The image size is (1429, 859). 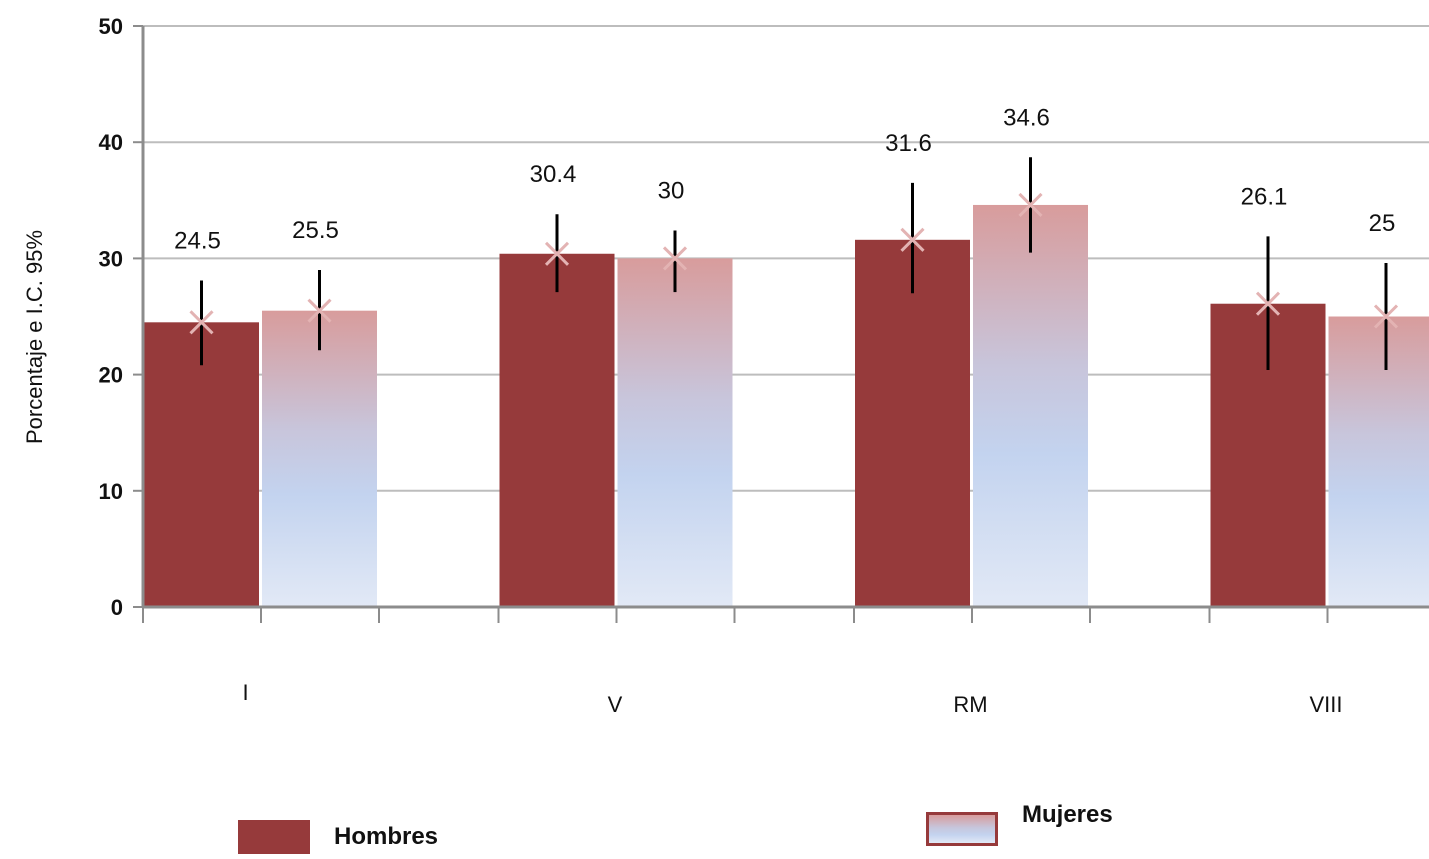 What do you see at coordinates (671, 191) in the screenshot?
I see `value-label-mujeres-v: 30` at bounding box center [671, 191].